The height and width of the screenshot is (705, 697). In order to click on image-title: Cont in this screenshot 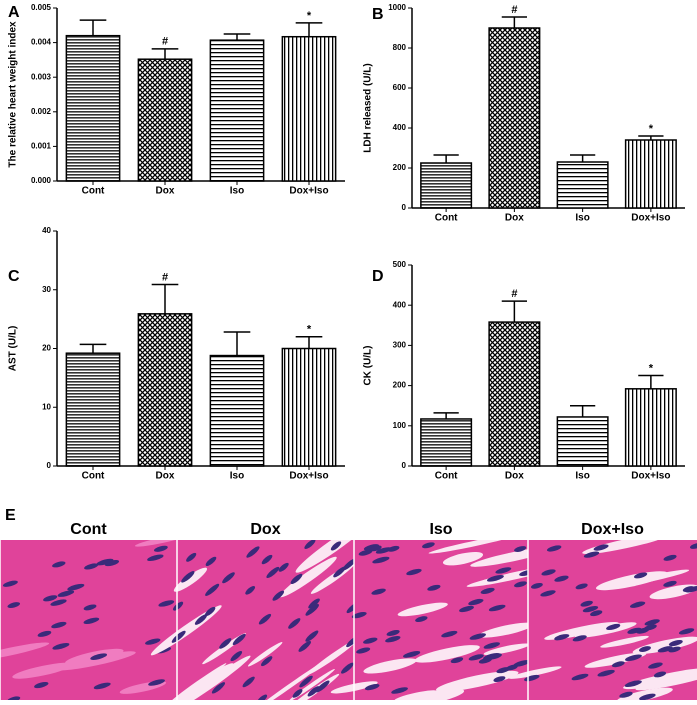, I will do `click(88, 529)`.